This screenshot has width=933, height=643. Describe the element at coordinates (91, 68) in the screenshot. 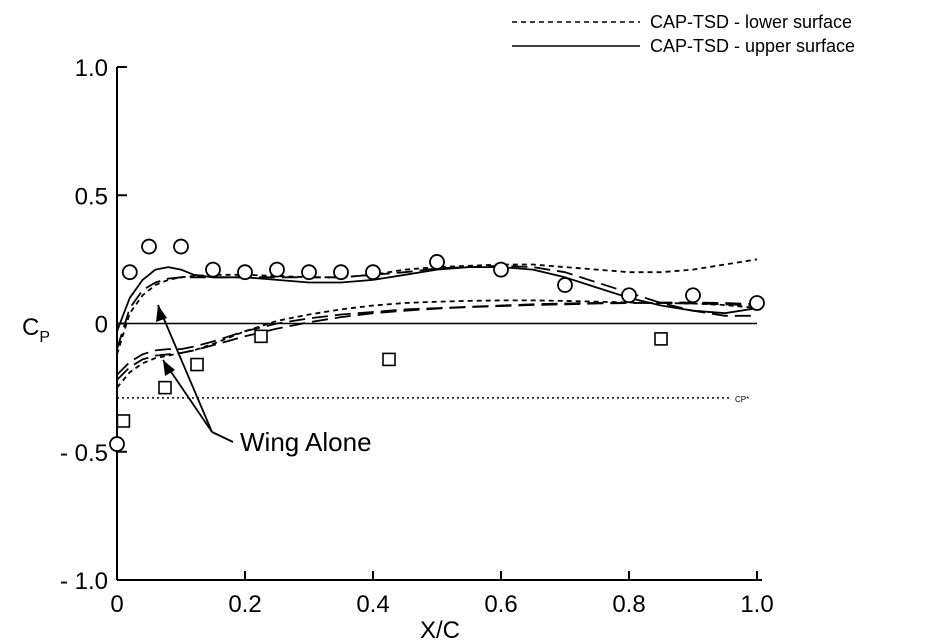

I see `y-tick-label: 1.0` at that location.